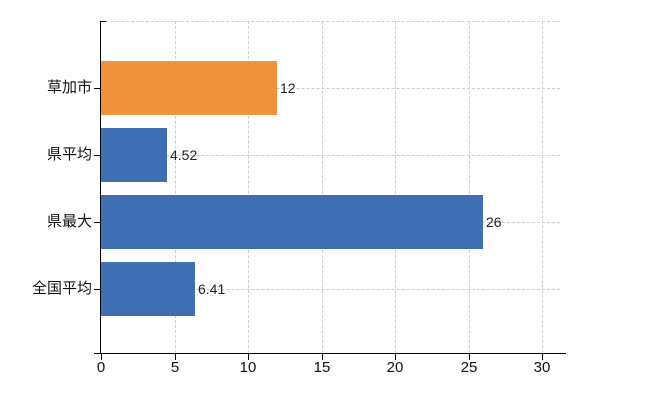 This screenshot has height=400, width=650. Describe the element at coordinates (100, 187) in the screenshot. I see `y-axis-line` at that location.